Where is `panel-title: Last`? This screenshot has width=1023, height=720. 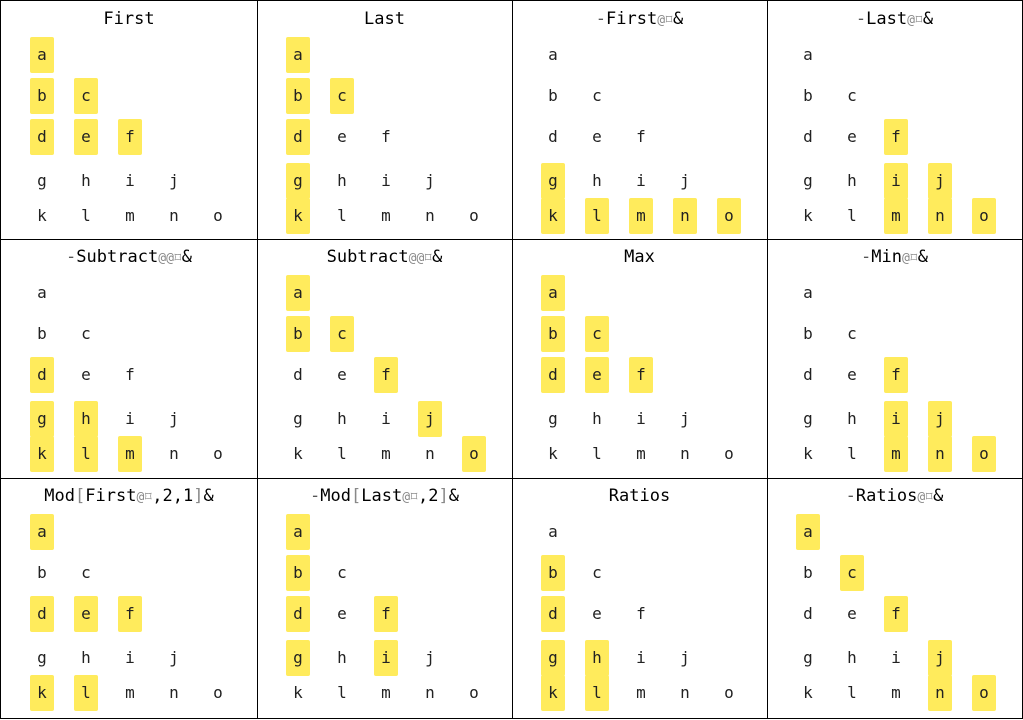
panel-title: Last is located at coordinates (384, 19).